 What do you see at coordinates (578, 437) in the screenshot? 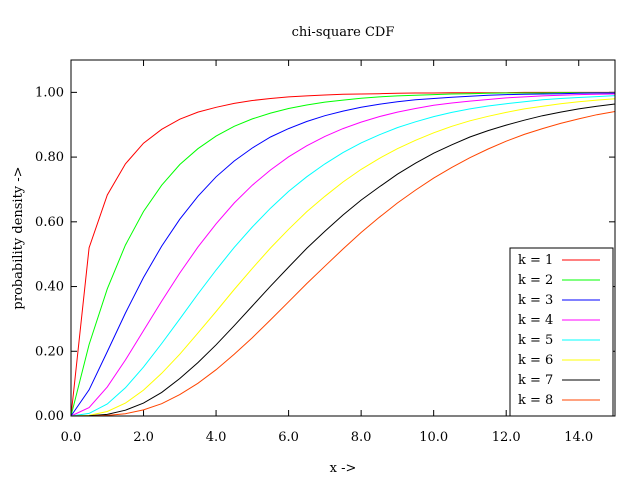
I see `x-tick-label: 14.0` at bounding box center [578, 437].